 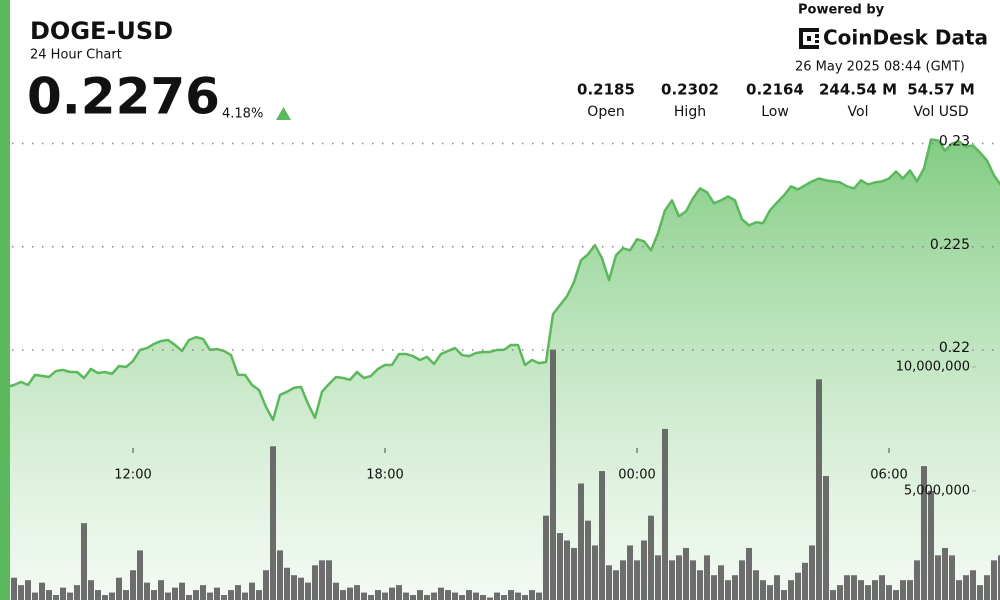 I want to click on subtitle: 24 Hour Chart, so click(x=76, y=55).